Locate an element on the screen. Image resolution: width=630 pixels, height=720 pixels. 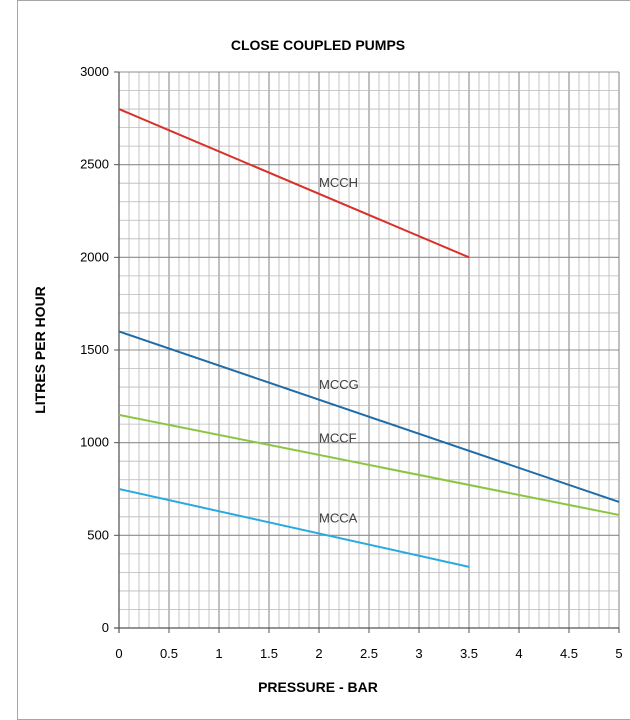
y-tick-label: 2000 is located at coordinates (94, 256).